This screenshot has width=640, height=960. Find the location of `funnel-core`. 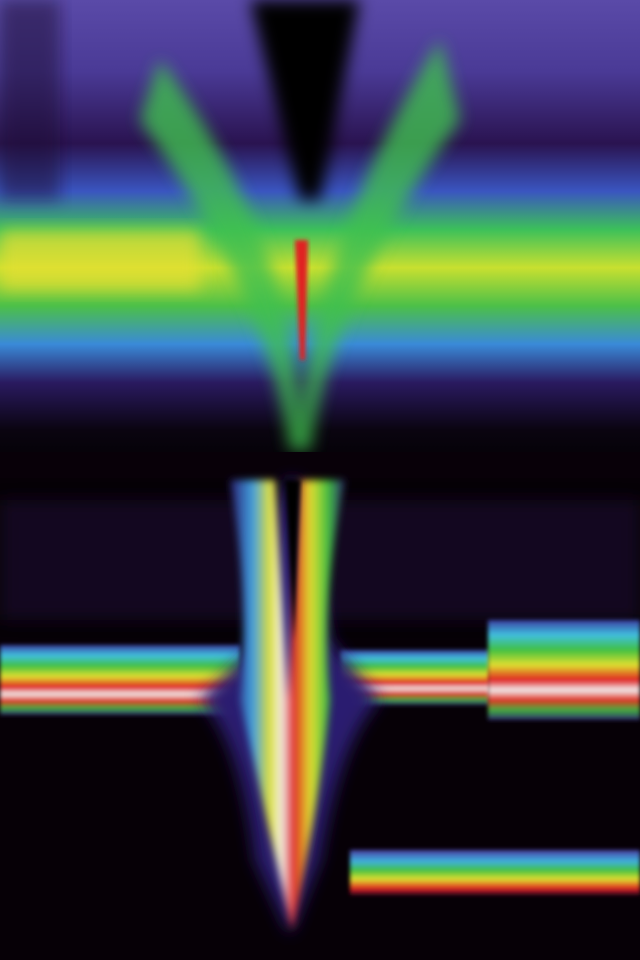

funnel-core is located at coordinates (292, 560).